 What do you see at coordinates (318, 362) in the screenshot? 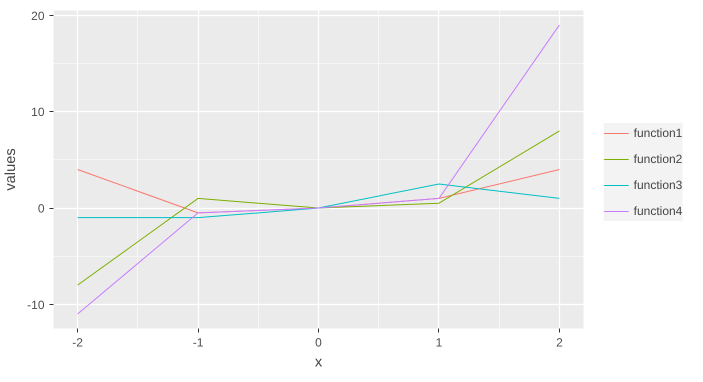
I see `x-axis-title: x` at bounding box center [318, 362].